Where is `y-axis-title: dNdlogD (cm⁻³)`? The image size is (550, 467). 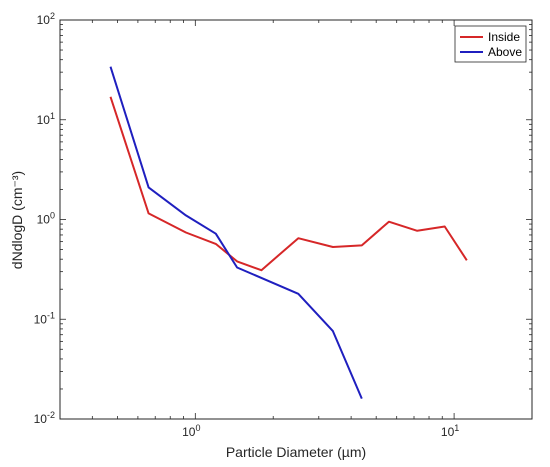 y-axis-title: dNdlogD (cm⁻³) is located at coordinates (17, 220).